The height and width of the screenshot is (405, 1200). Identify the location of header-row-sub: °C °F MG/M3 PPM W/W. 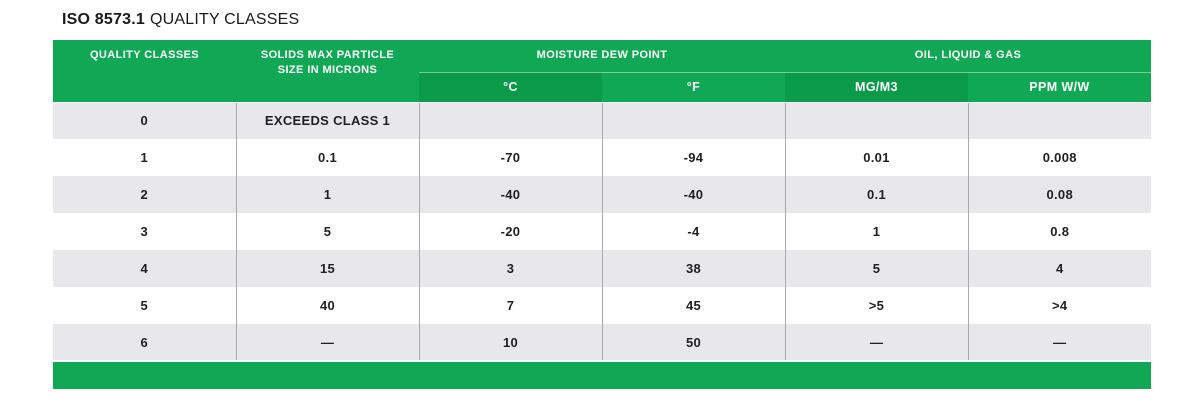
(602, 86).